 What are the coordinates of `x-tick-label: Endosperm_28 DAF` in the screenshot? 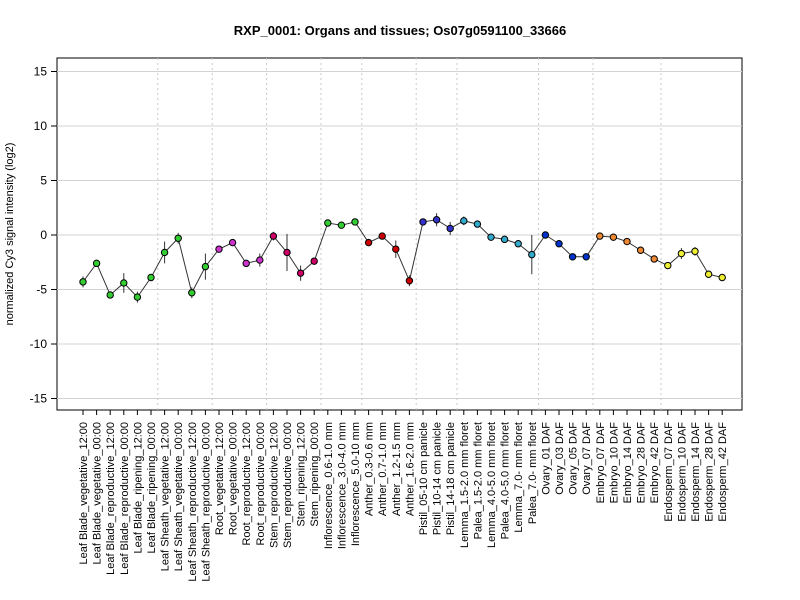 It's located at (710, 472).